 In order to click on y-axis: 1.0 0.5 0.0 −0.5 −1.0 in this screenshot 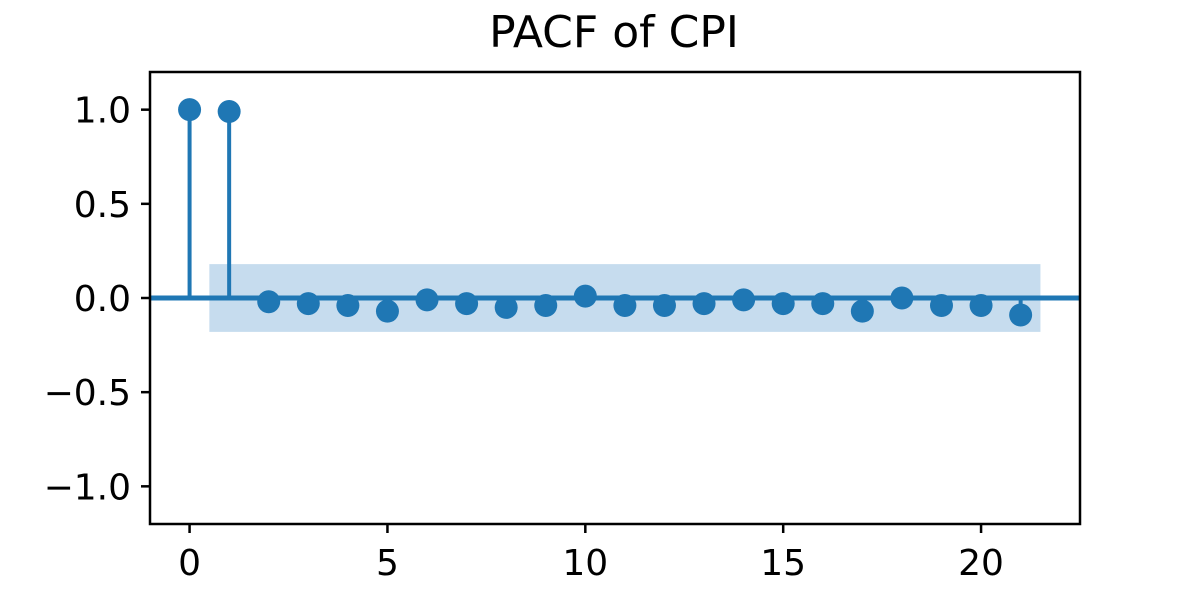, I will do `click(97, 299)`.